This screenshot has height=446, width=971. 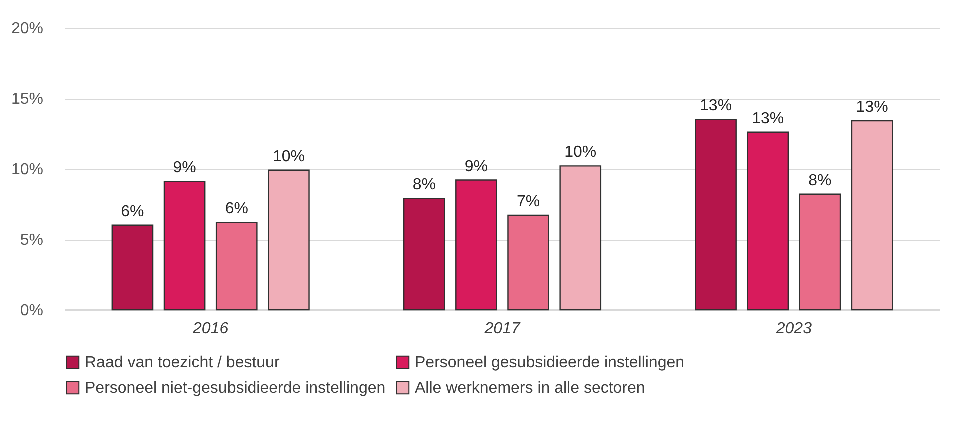 I want to click on x-tick-label: 2023, so click(x=793, y=329).